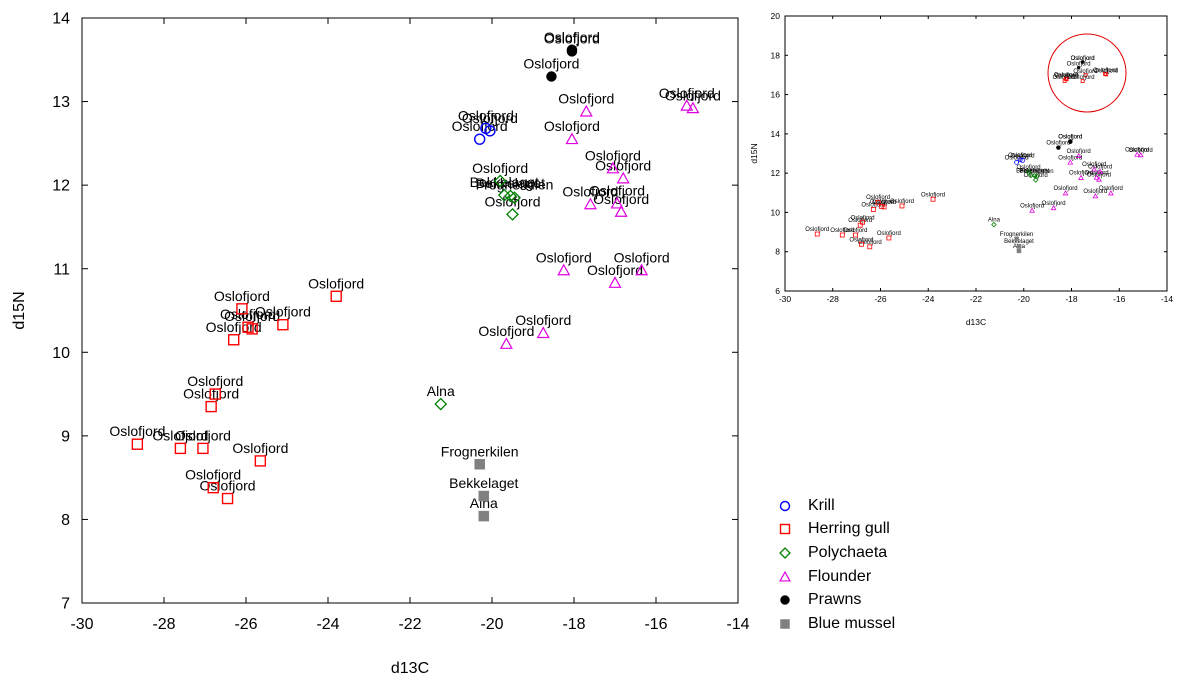 This screenshot has width=1179, height=681. I want to click on x-tick-label: -30, so click(785, 299).